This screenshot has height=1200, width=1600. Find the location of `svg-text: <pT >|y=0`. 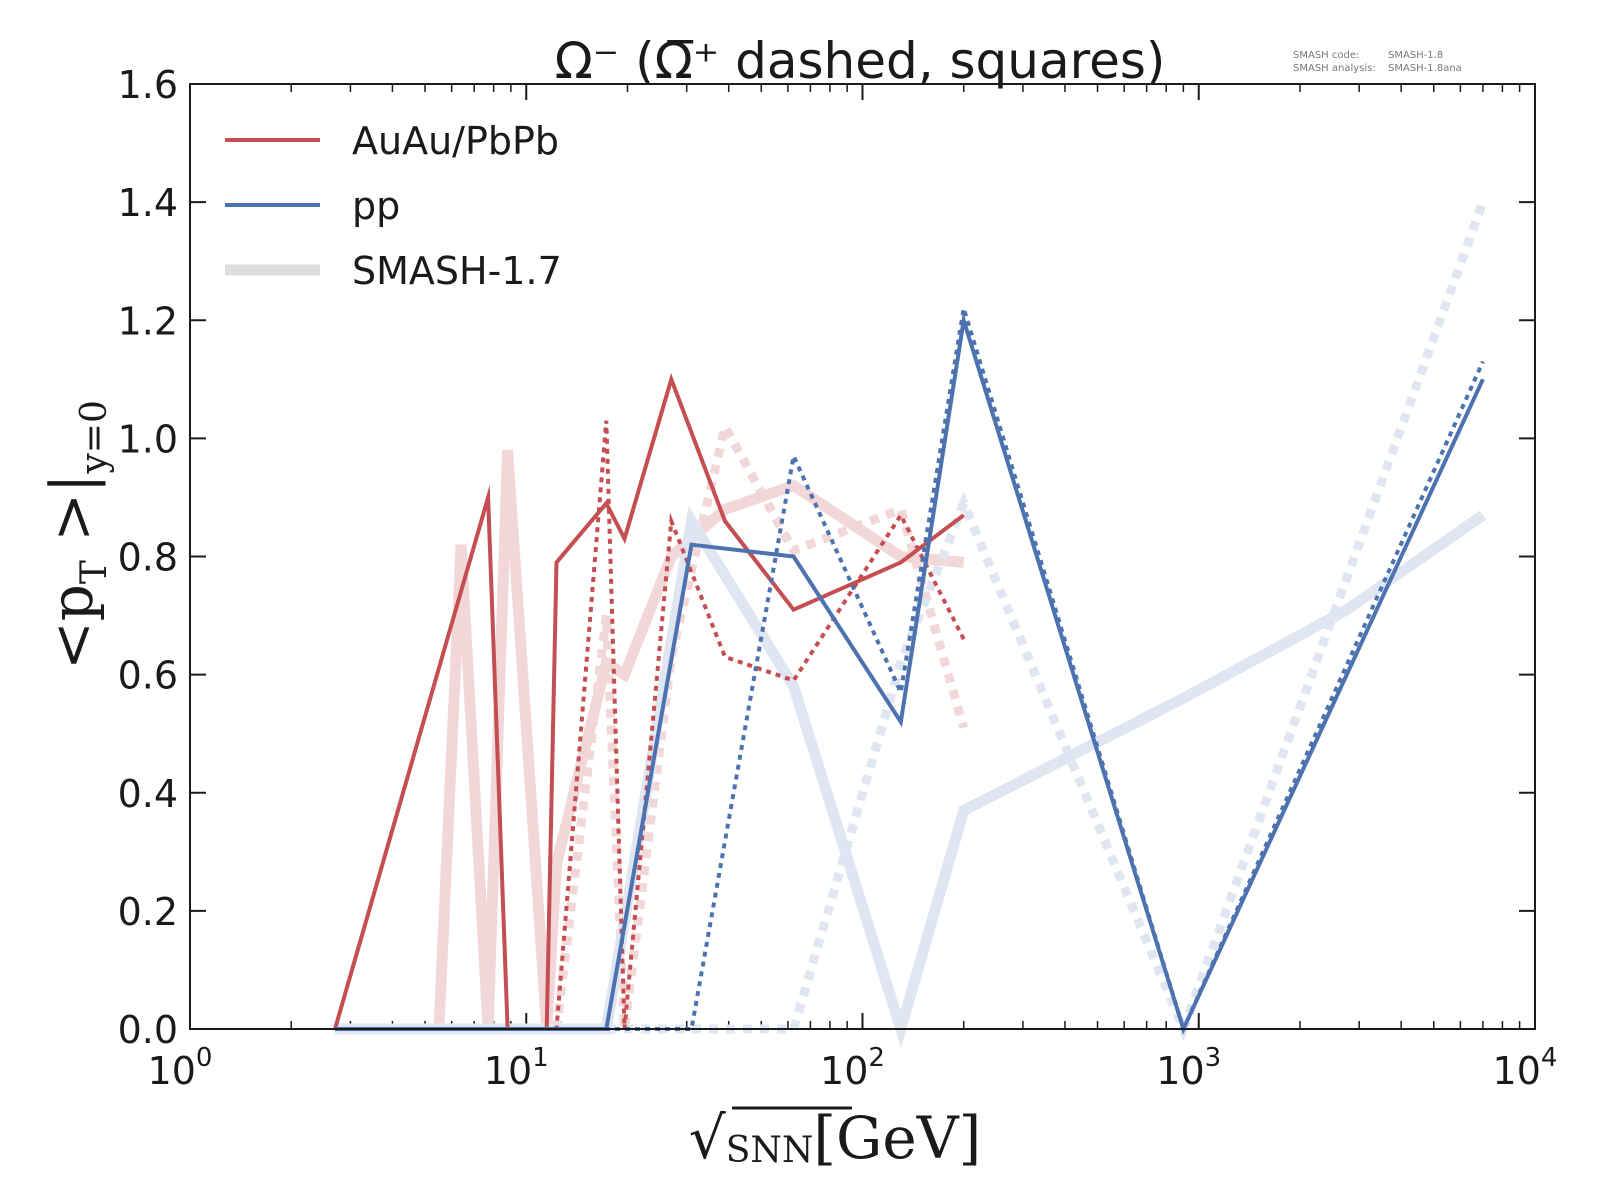

svg-text: <pT >|y=0 is located at coordinates (76, 535).